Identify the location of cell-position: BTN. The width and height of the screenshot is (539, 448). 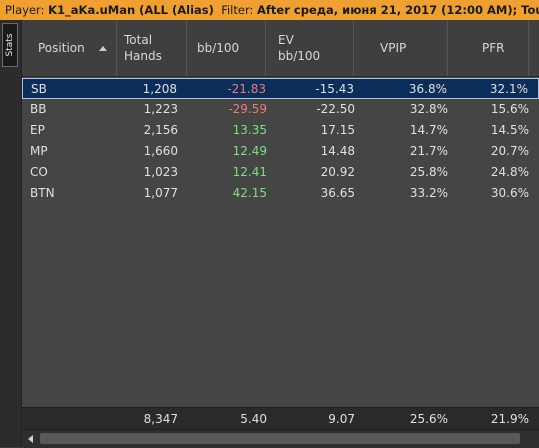
(42, 193).